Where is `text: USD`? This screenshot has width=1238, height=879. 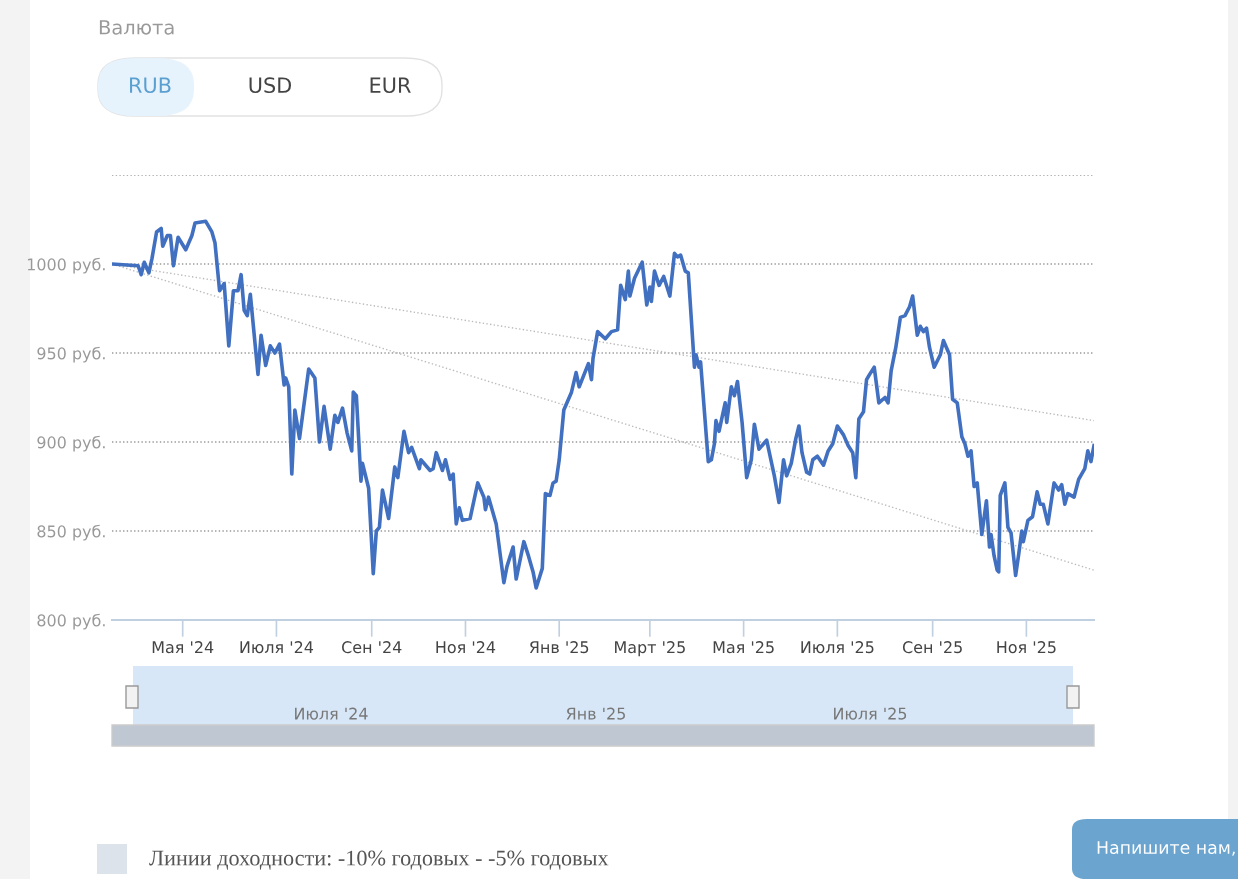 text: USD is located at coordinates (270, 85).